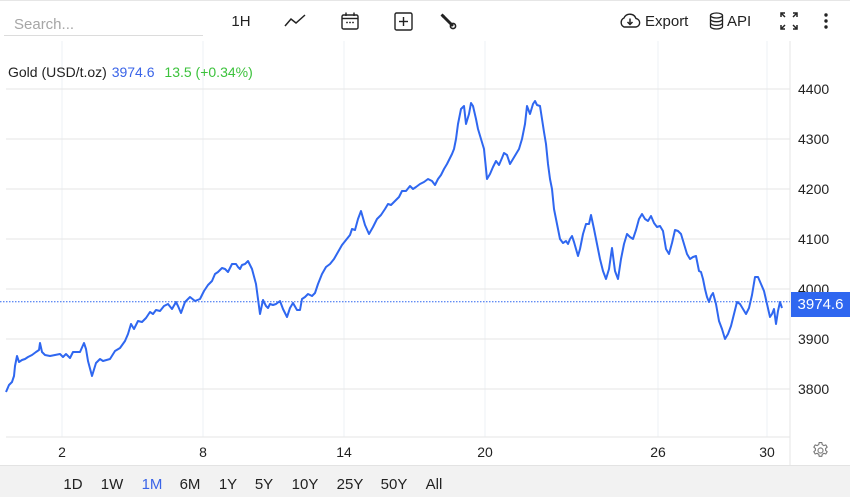 The image size is (850, 497). What do you see at coordinates (133, 72) in the screenshot?
I see `instrument-price: 3974.6` at bounding box center [133, 72].